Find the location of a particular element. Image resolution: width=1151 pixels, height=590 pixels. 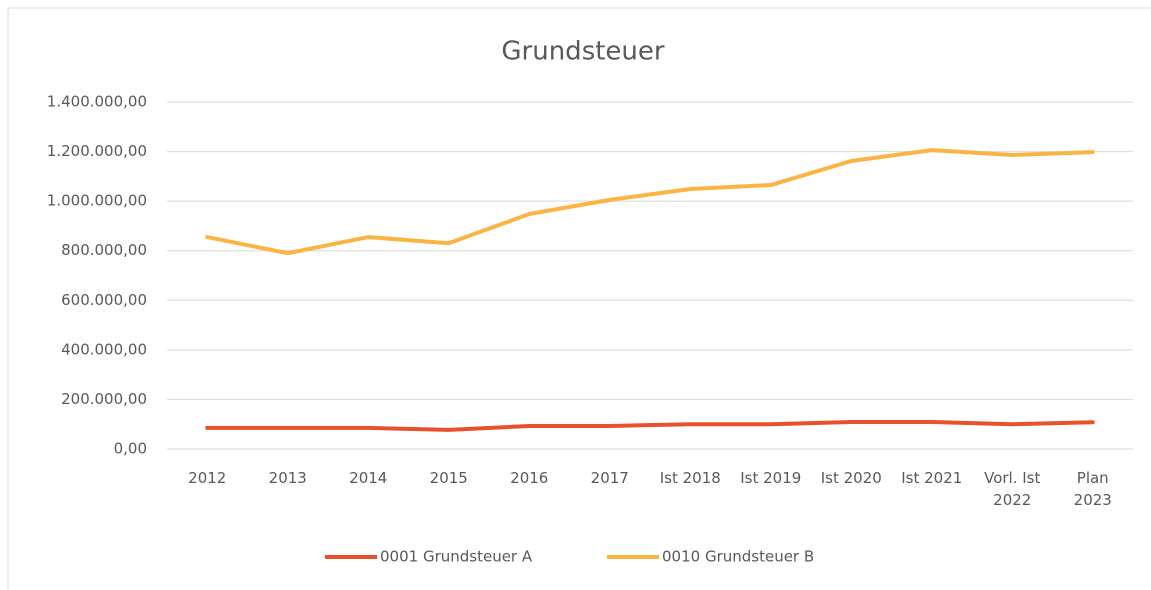

x-tick-label: Ist 2021 is located at coordinates (932, 478).